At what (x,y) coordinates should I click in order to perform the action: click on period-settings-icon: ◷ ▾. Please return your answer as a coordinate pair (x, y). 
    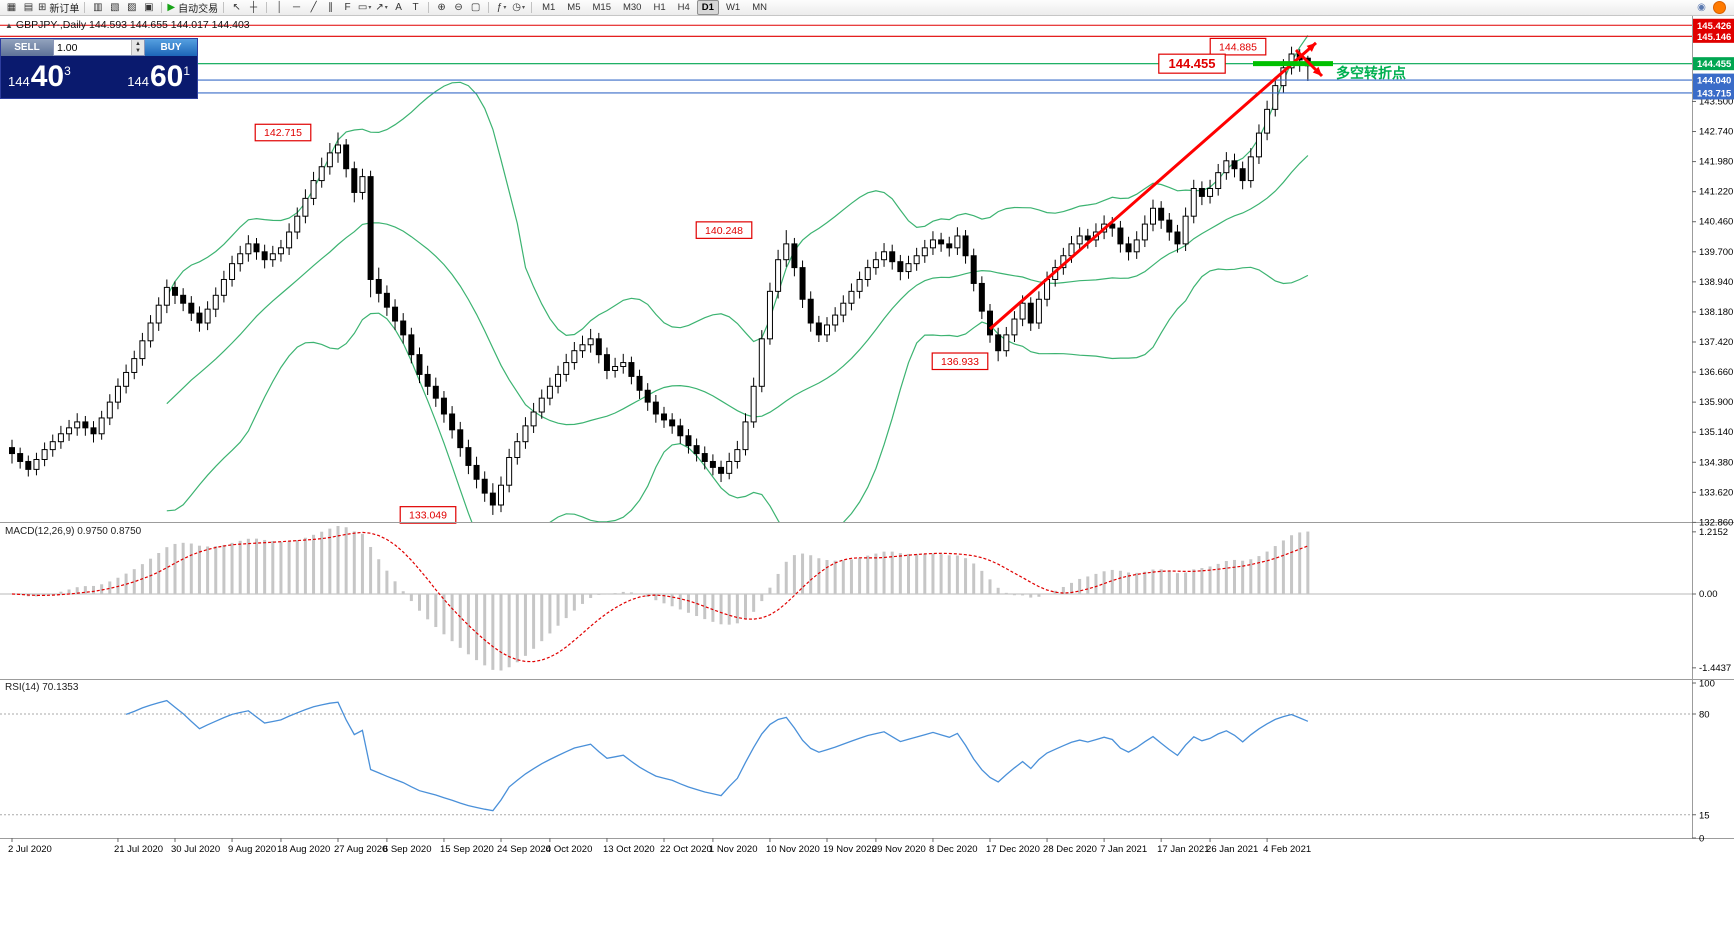
    Looking at the image, I should click on (518, 7).